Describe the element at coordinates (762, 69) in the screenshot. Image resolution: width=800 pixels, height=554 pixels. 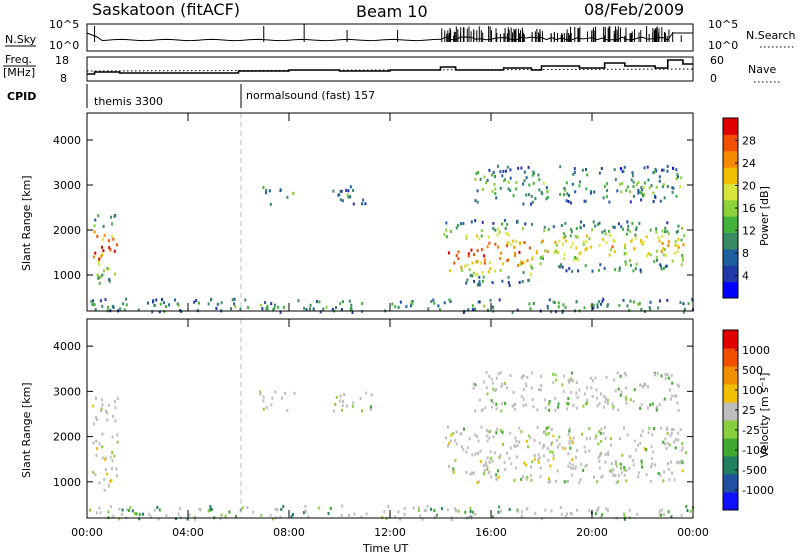
I see `nave-label: Nave` at that location.